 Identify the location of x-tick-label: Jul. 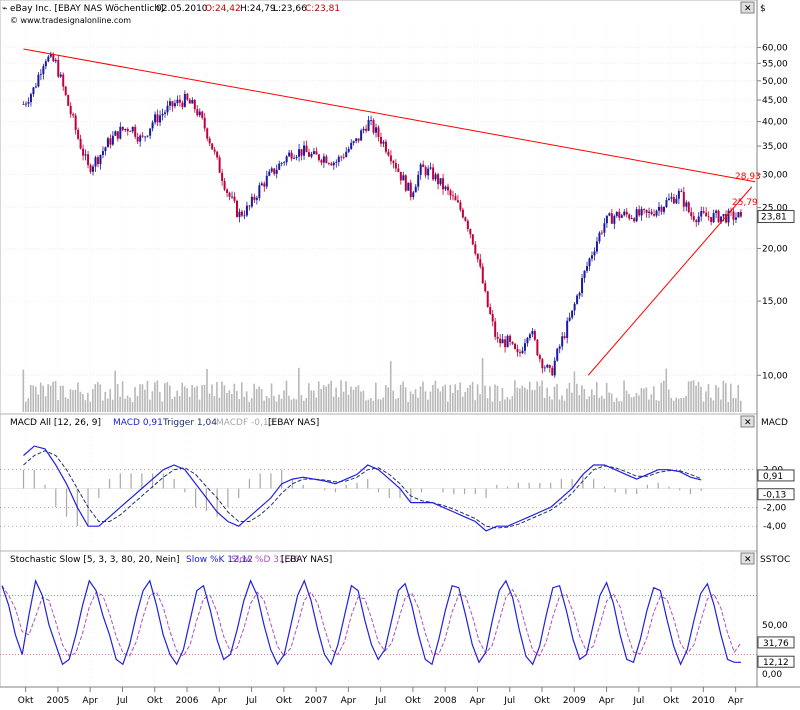
(251, 701).